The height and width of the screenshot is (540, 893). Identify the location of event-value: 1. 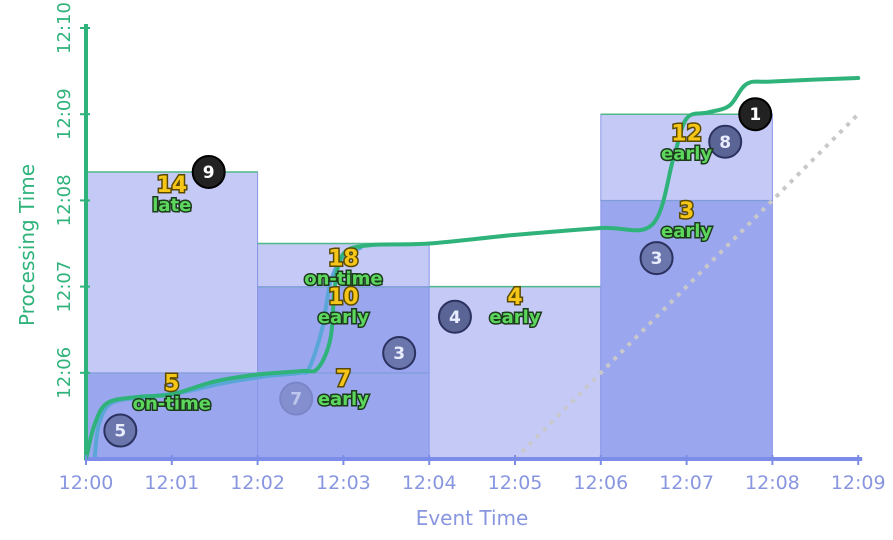
(755, 115).